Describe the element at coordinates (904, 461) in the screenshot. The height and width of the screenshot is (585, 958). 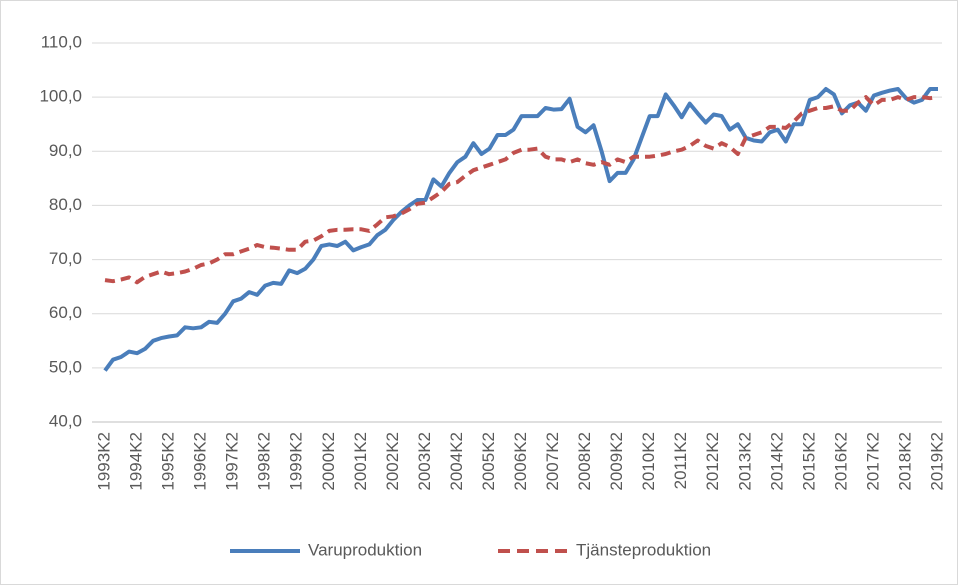
I see `x-tick-label: 2018K2` at that location.